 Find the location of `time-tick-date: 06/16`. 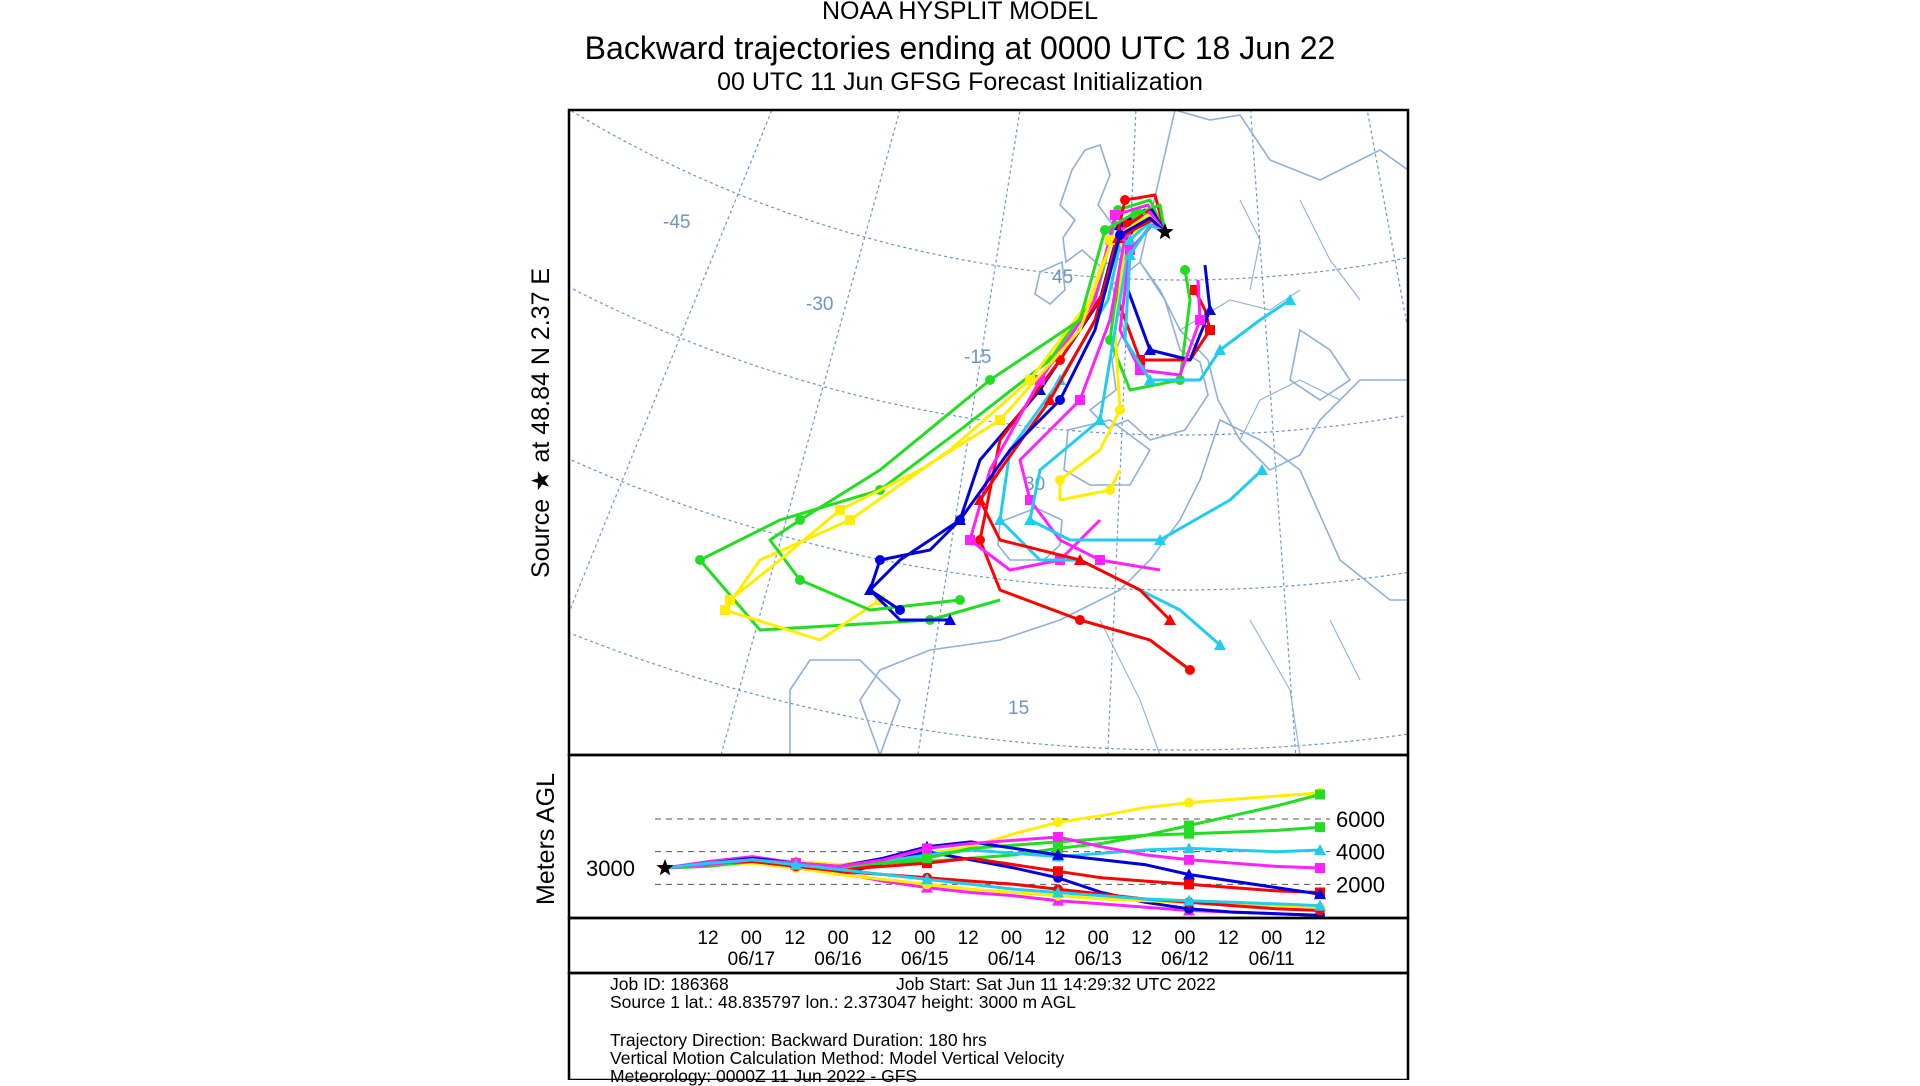

time-tick-date: 06/16 is located at coordinates (838, 959).